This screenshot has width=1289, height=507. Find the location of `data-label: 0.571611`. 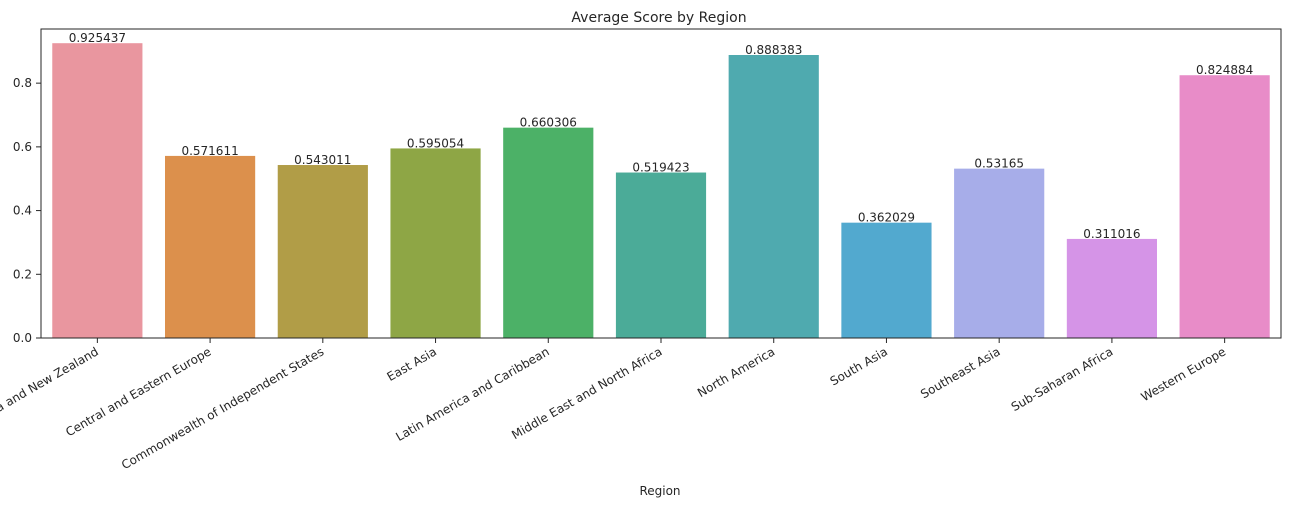

data-label: 0.571611 is located at coordinates (209, 151).